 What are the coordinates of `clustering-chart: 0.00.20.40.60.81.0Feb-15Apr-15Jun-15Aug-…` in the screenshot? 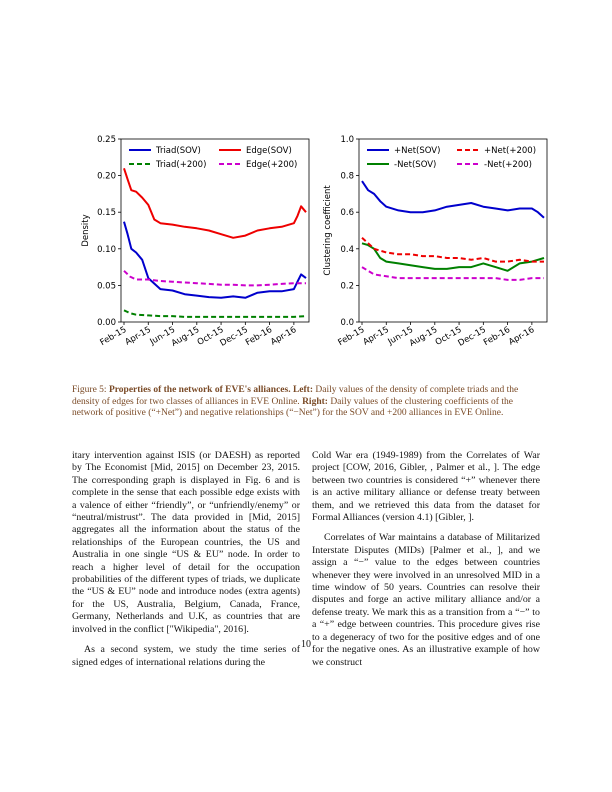 It's located at (435, 242).